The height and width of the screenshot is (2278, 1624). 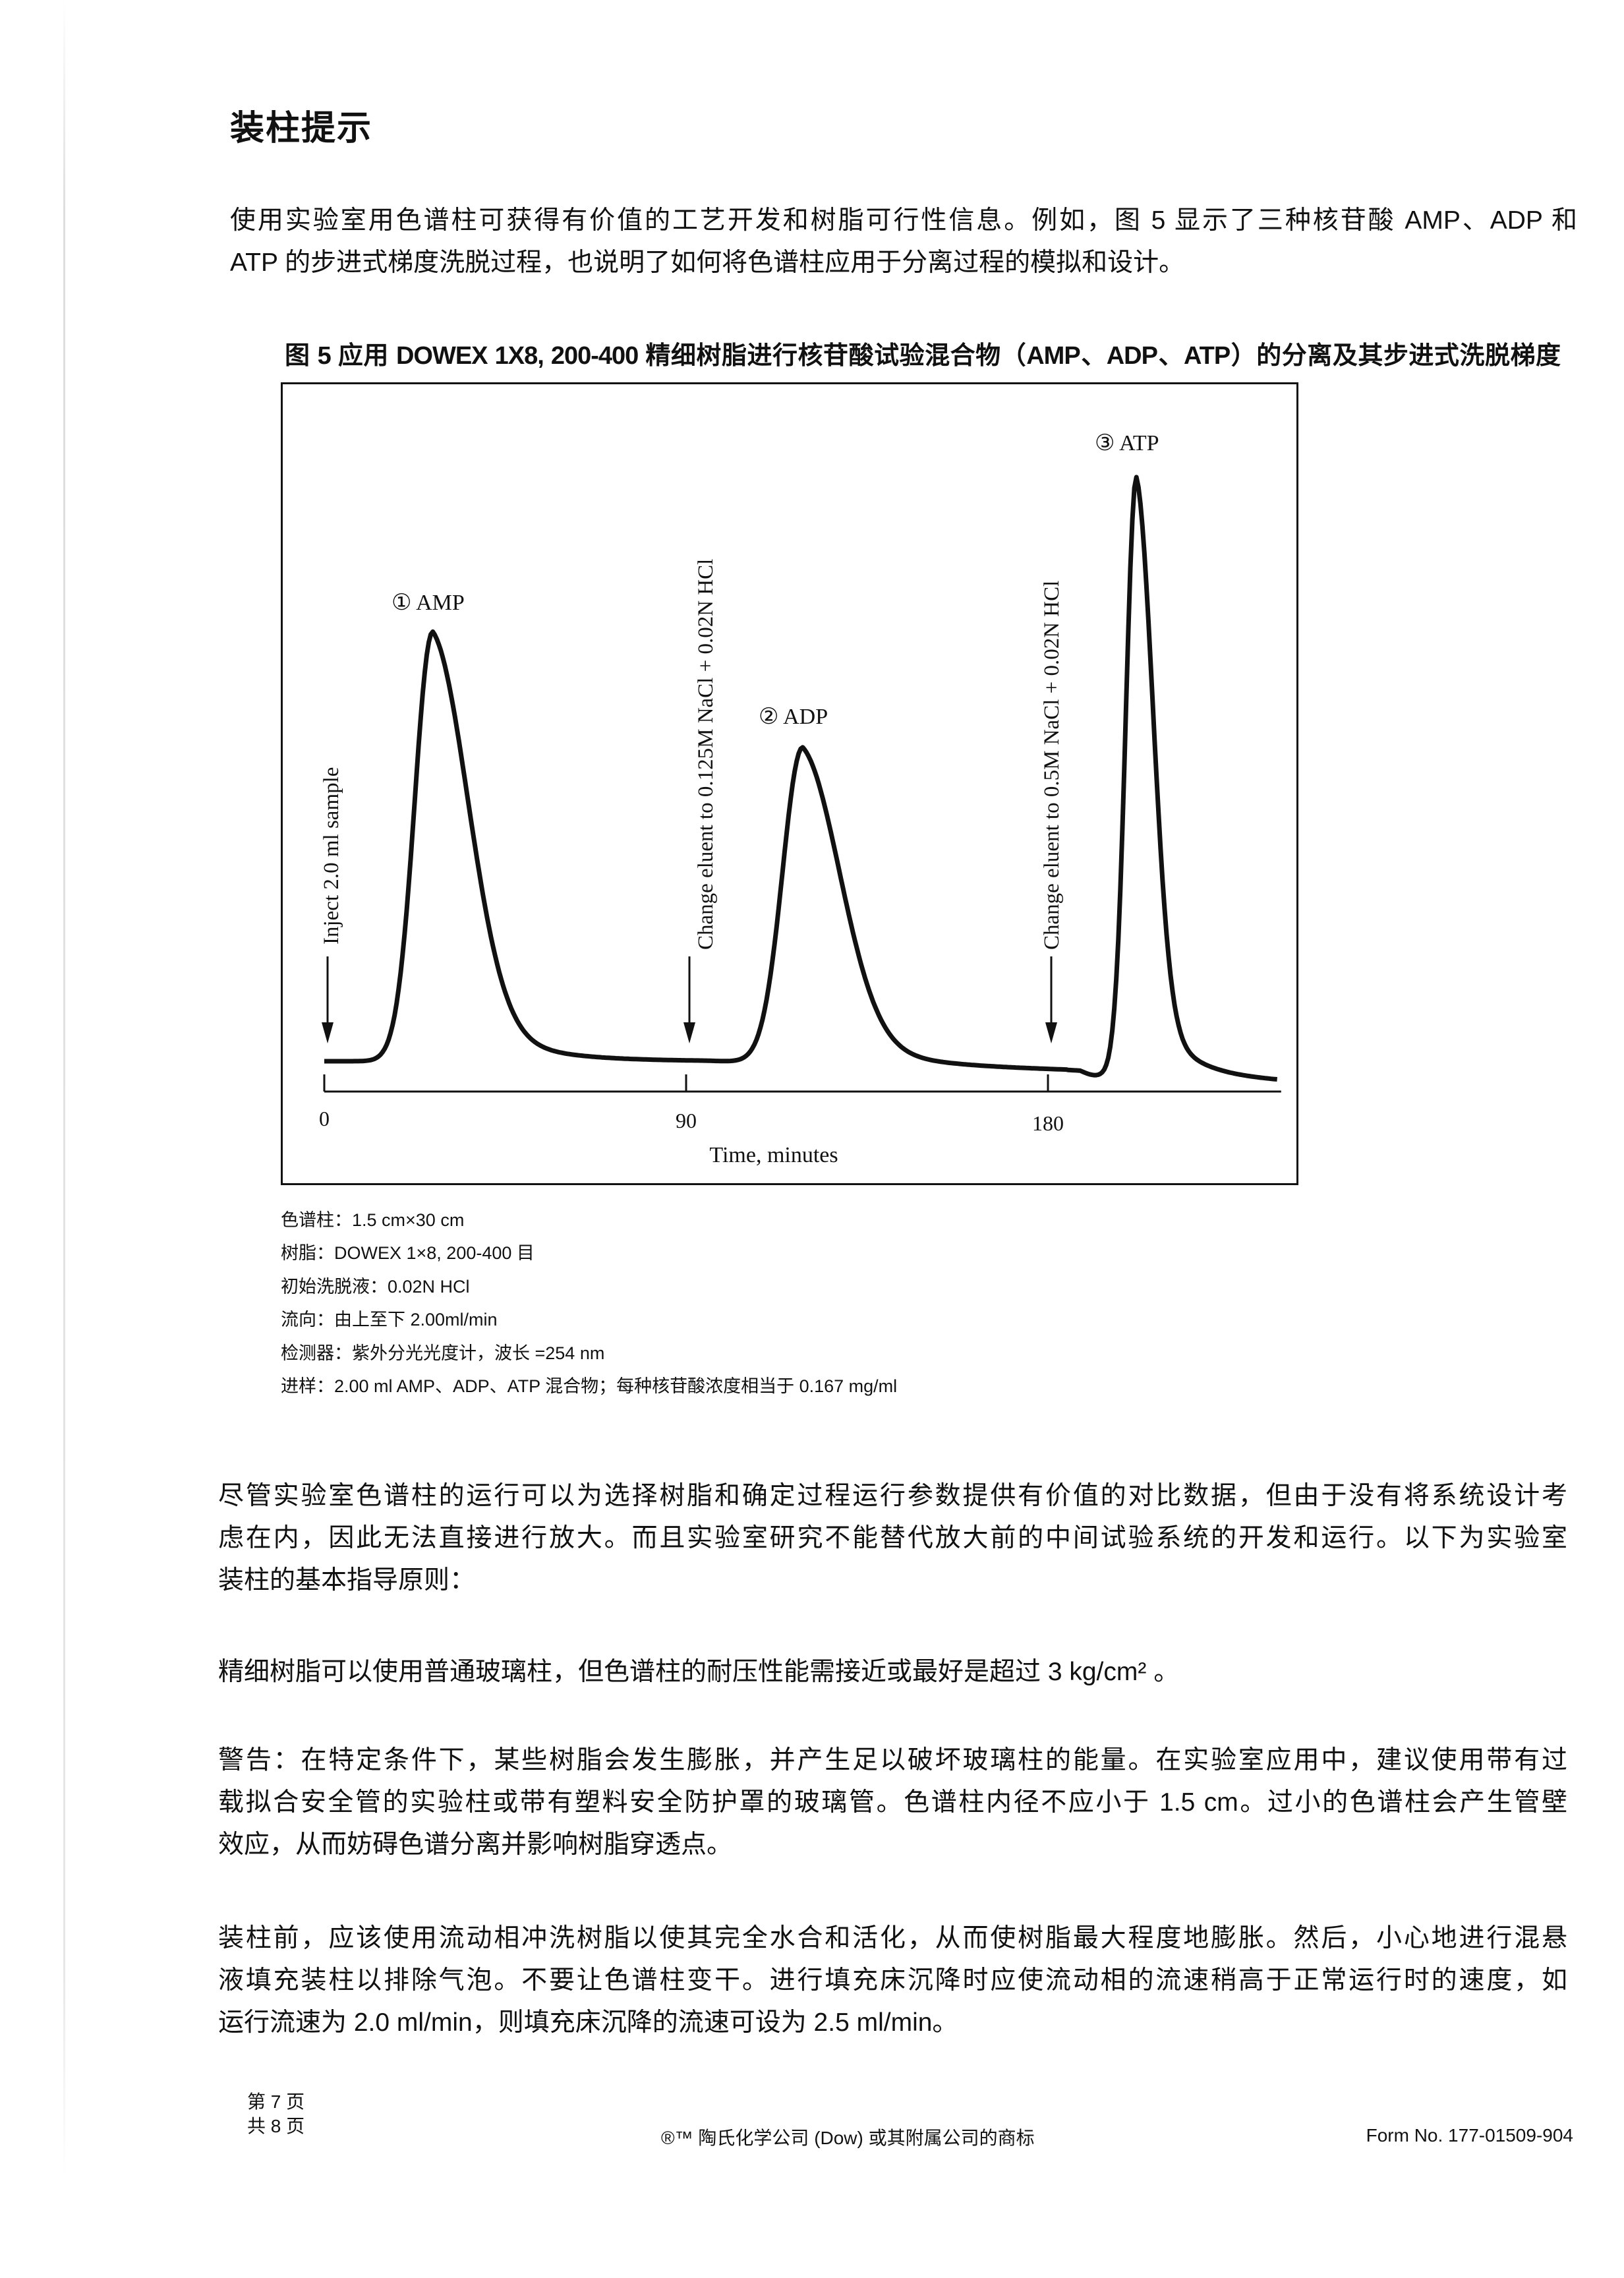 What do you see at coordinates (275, 2113) in the screenshot?
I see `page-number: 第 7 页 共 8 页` at bounding box center [275, 2113].